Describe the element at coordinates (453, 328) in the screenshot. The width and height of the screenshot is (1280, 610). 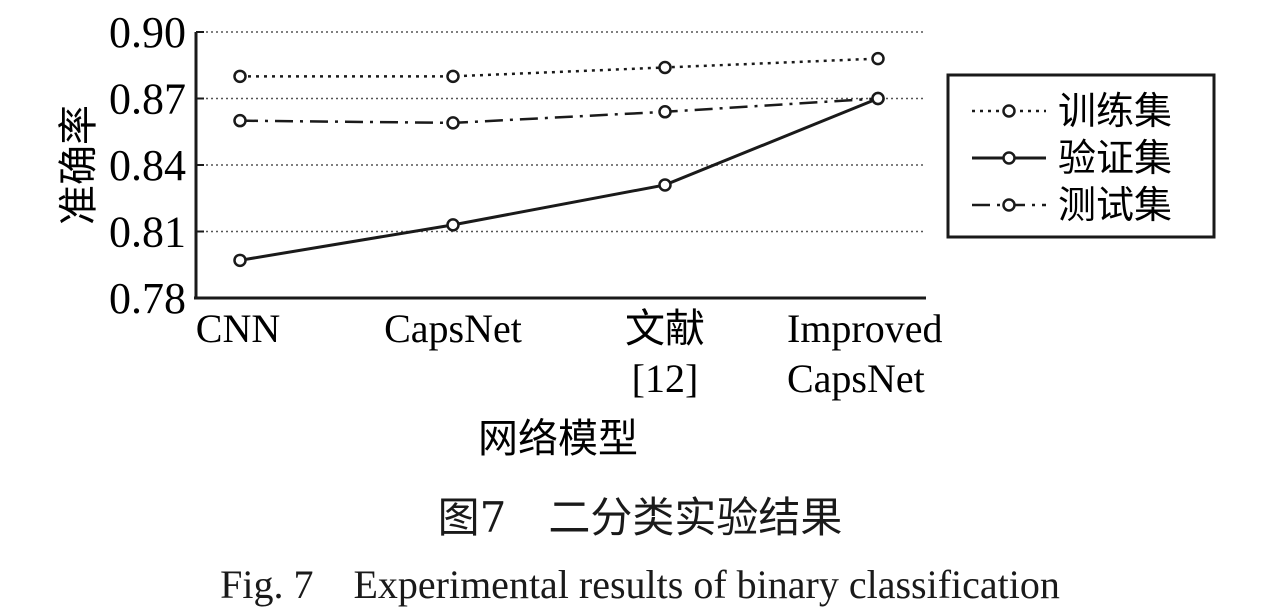
I see `x-category-label: CapsNet` at that location.